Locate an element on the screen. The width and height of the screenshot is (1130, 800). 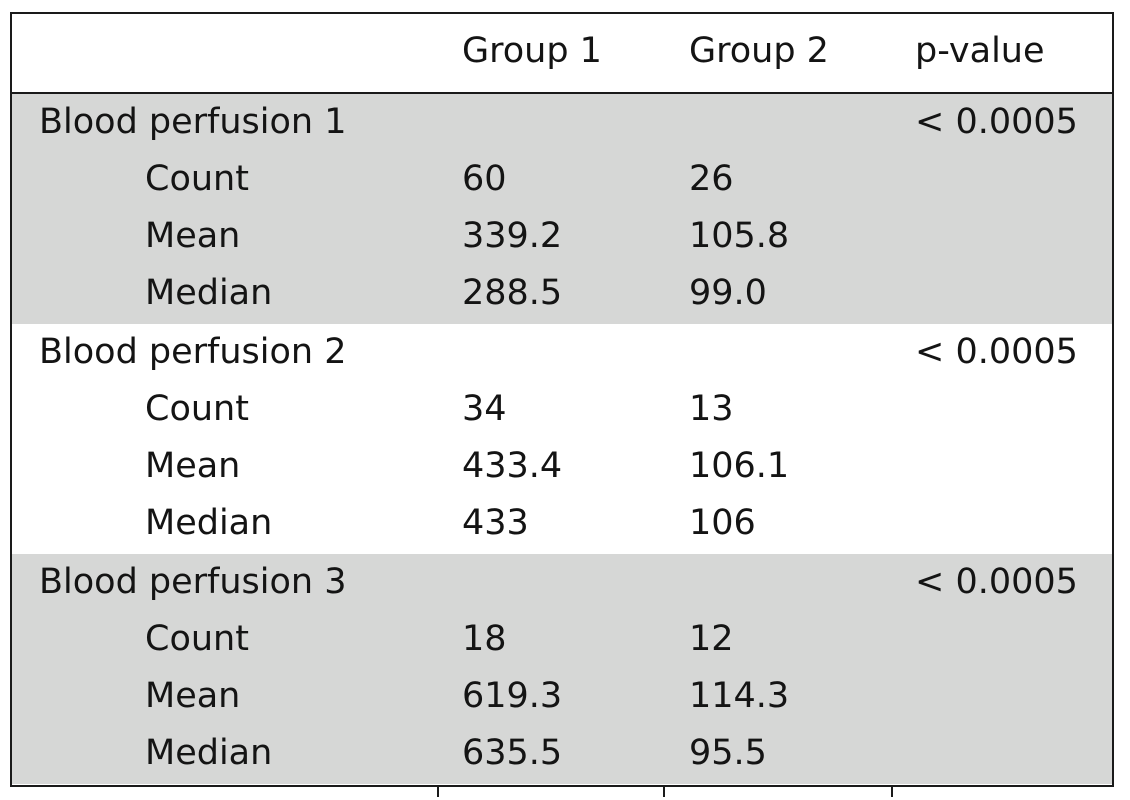
cell-group-1: 433 is located at coordinates (495, 523).